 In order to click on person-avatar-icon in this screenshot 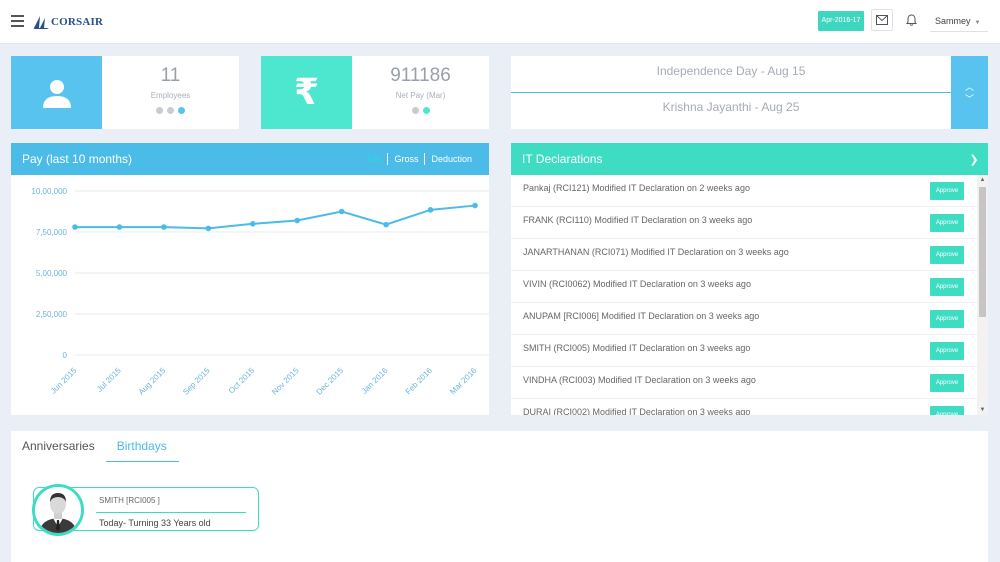, I will do `click(58, 510)`.